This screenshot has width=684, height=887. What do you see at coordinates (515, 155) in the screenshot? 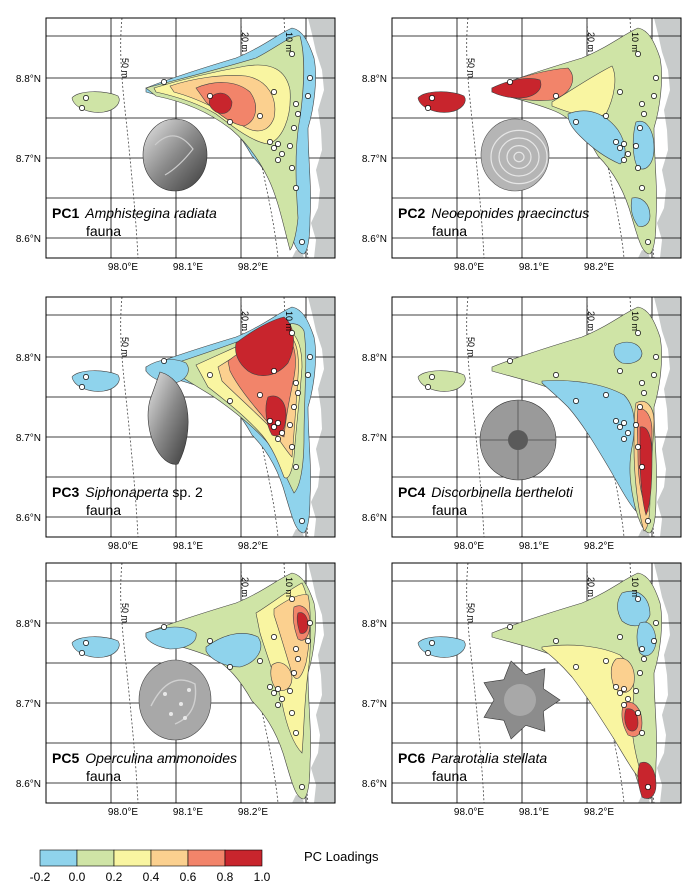
I see `neoeponides-shell-image` at bounding box center [515, 155].